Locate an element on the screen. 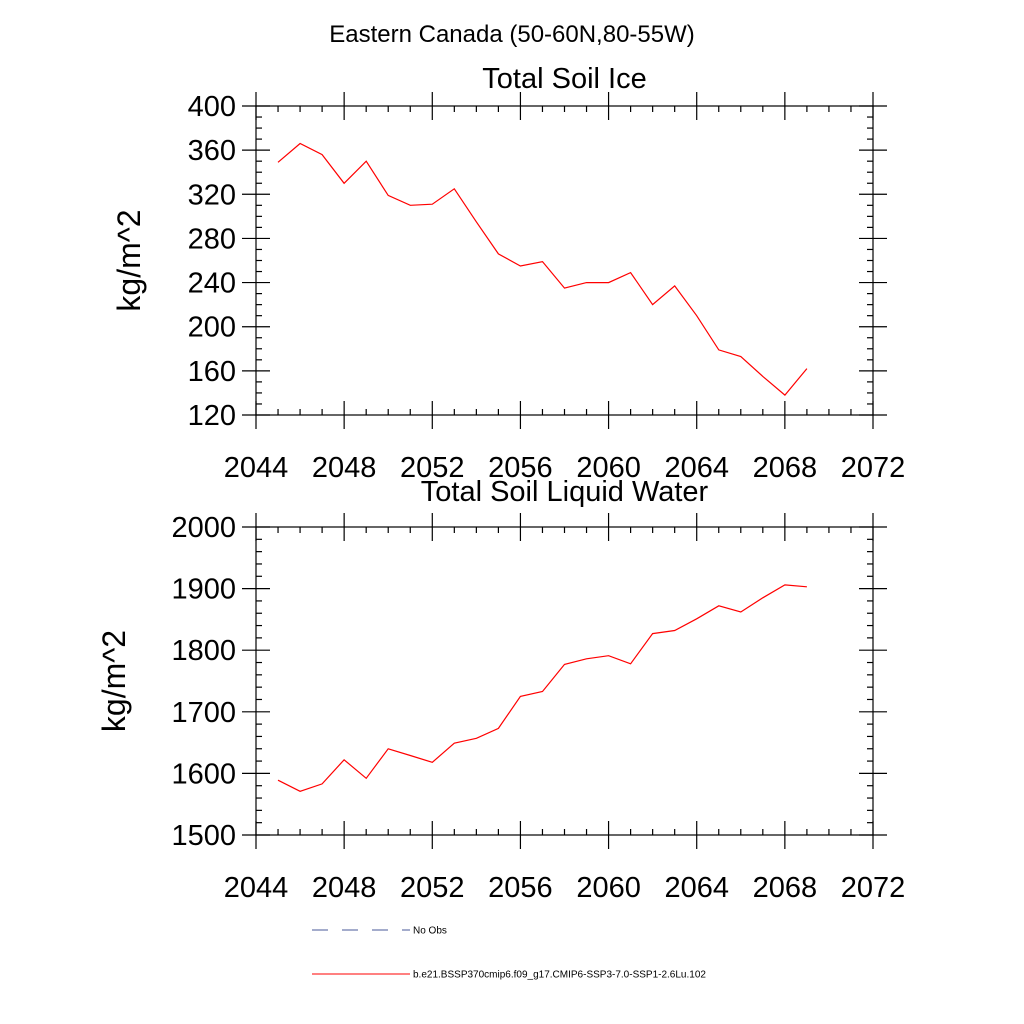  y-tick-label: 160 is located at coordinates (212, 372).